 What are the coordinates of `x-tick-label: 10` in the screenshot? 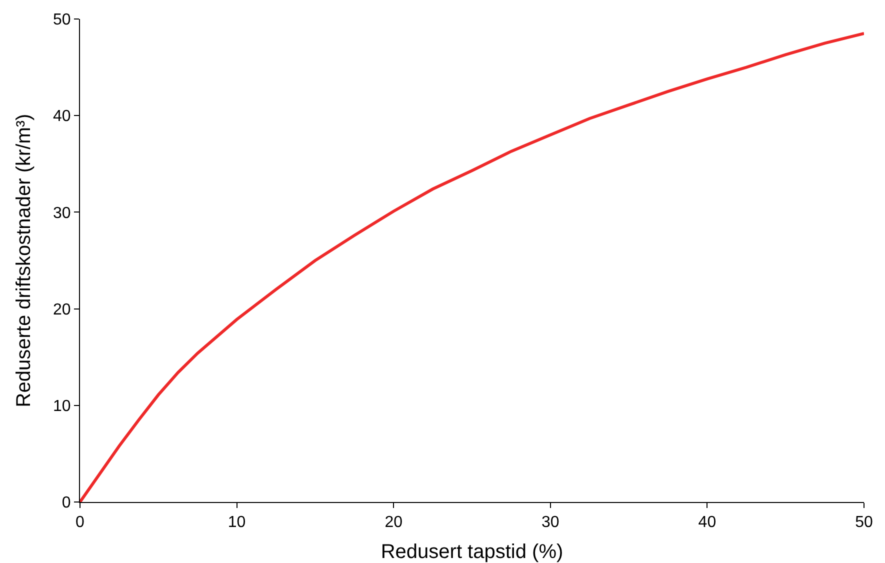 It's located at (237, 523).